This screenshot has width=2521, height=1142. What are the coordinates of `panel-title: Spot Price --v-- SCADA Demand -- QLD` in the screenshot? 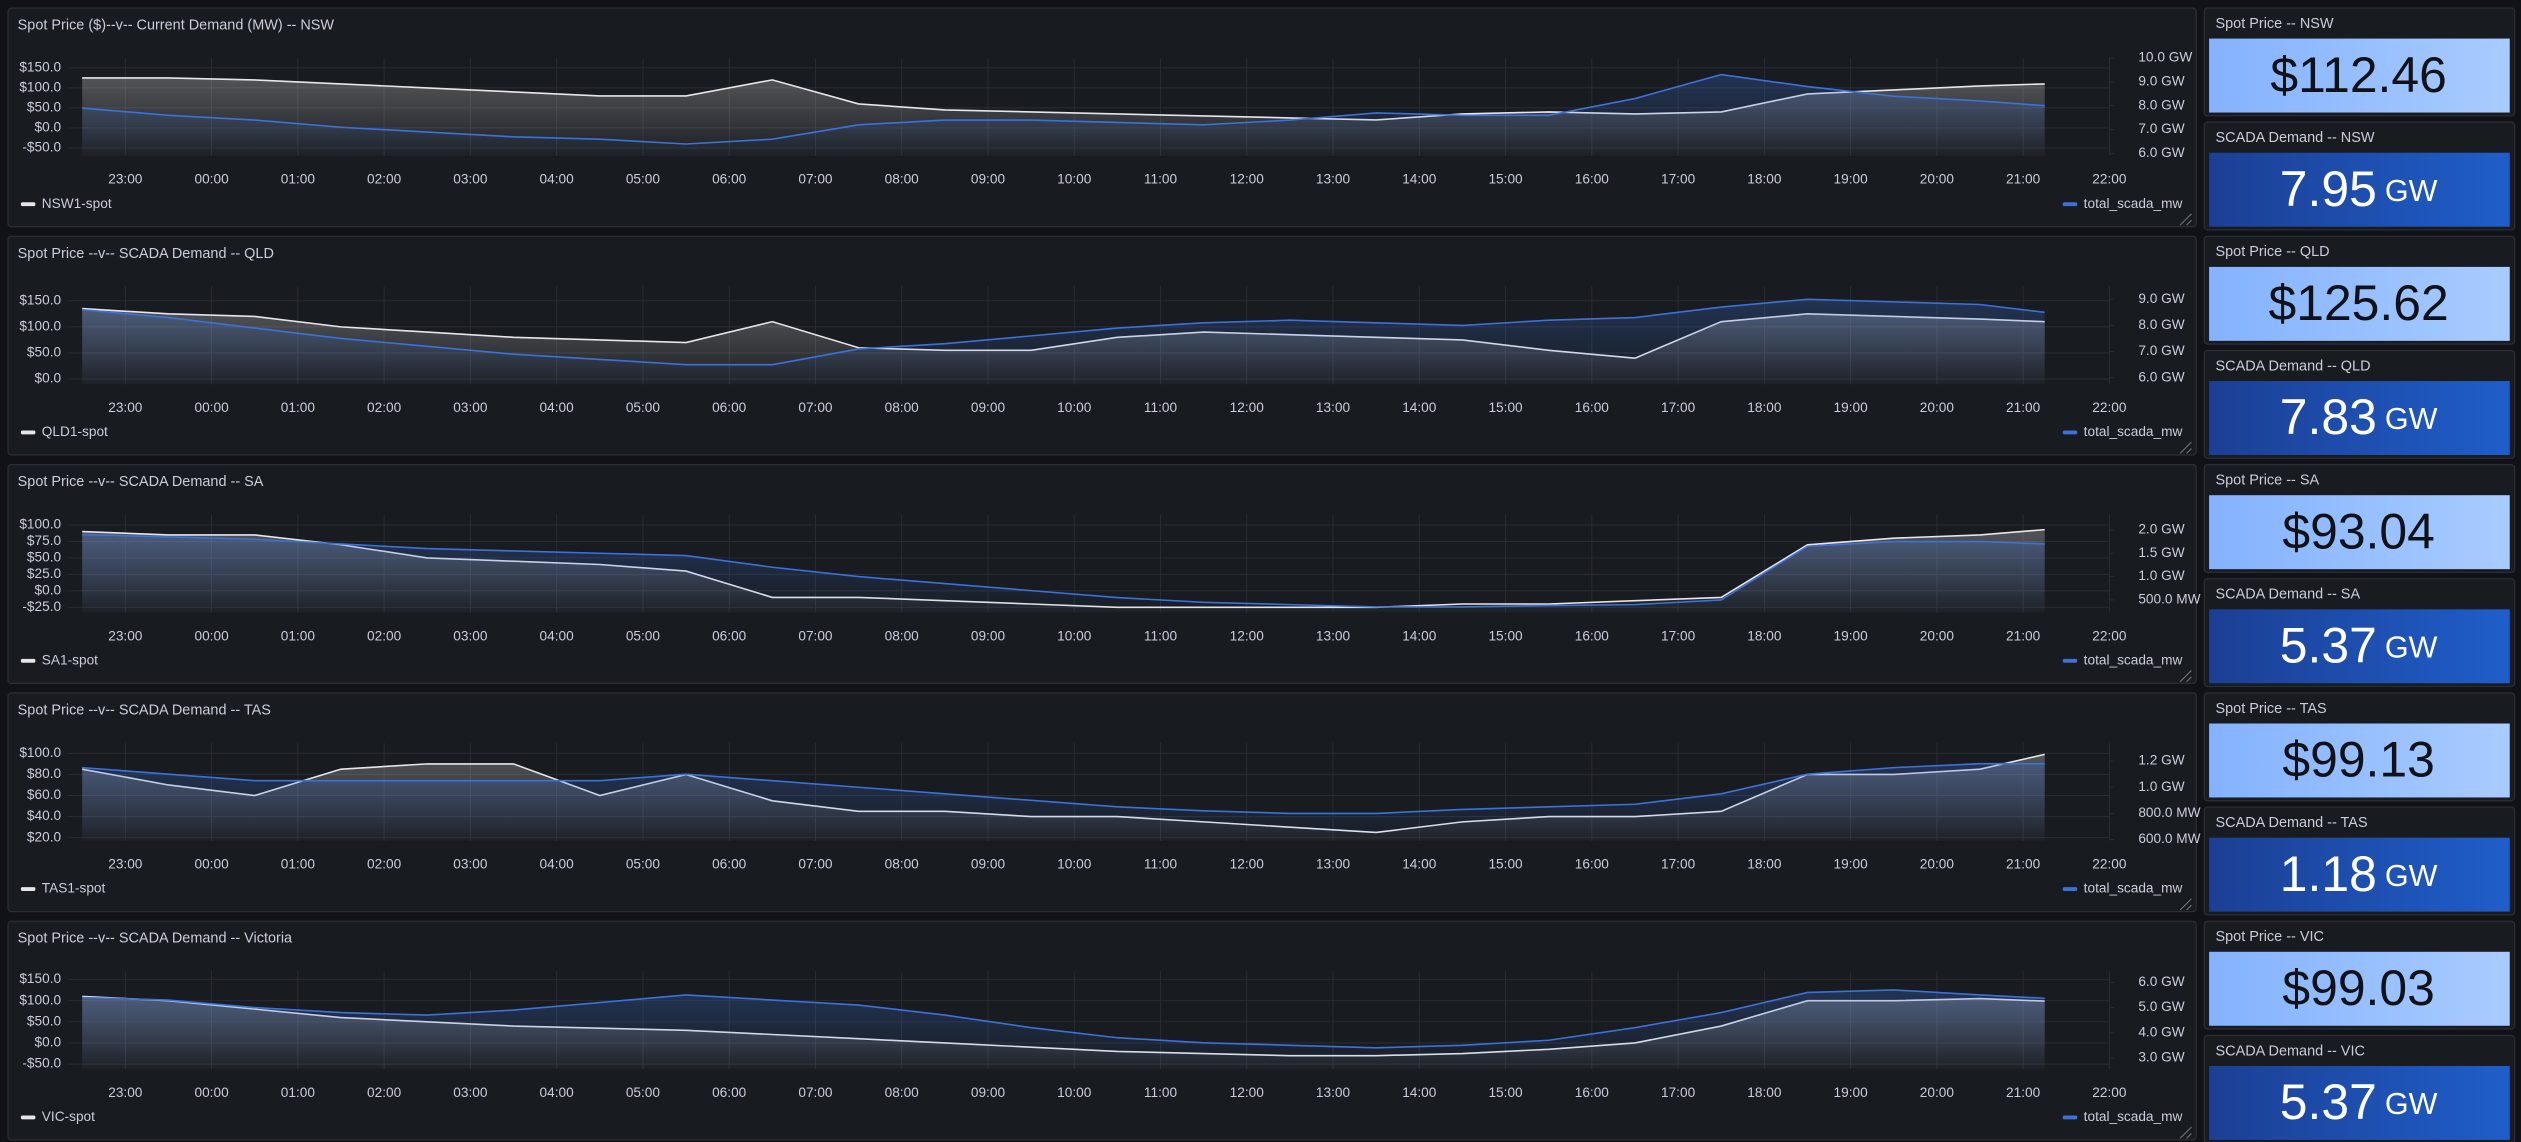 It's located at (146, 254).